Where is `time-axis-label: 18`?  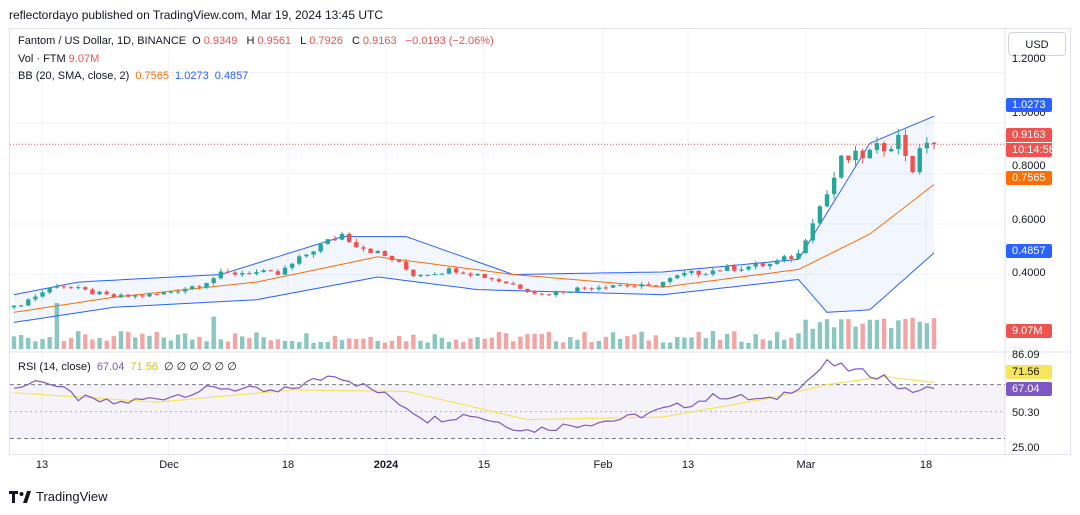
time-axis-label: 18 is located at coordinates (288, 465).